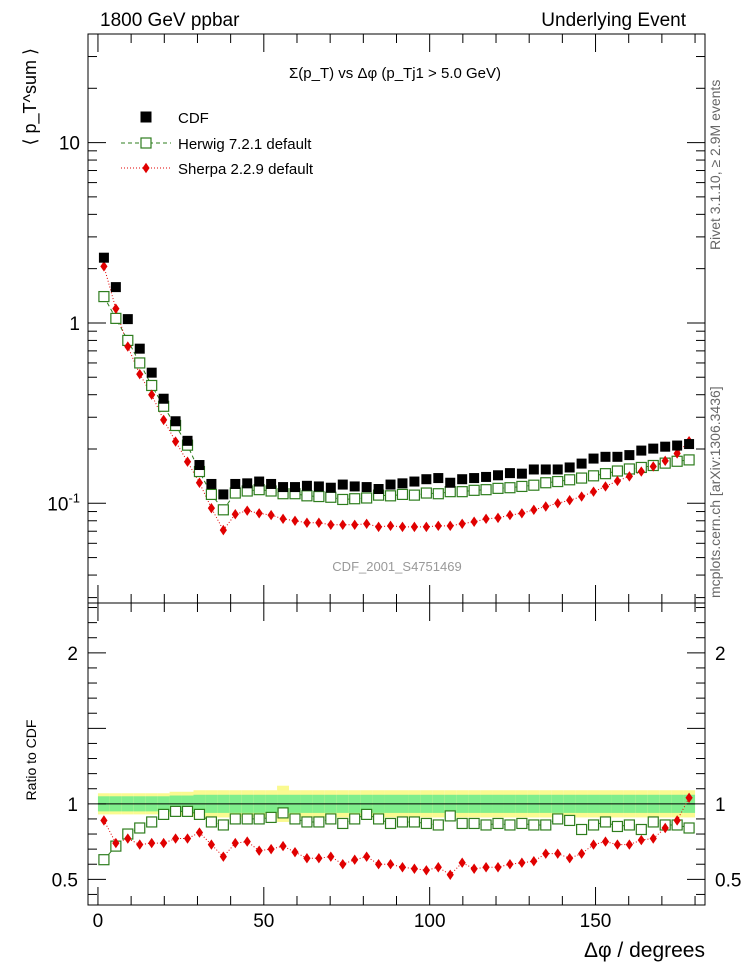 The image size is (746, 972). I want to click on y-tick-label: 0.5, so click(65, 880).